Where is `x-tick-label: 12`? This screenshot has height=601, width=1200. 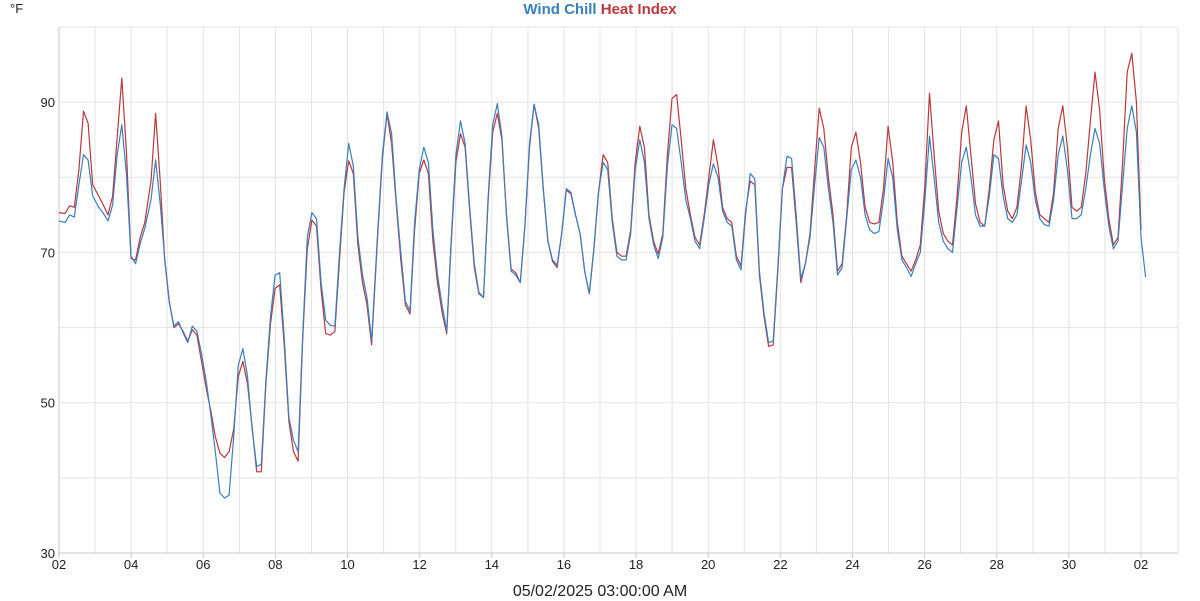 x-tick-label: 12 is located at coordinates (419, 564).